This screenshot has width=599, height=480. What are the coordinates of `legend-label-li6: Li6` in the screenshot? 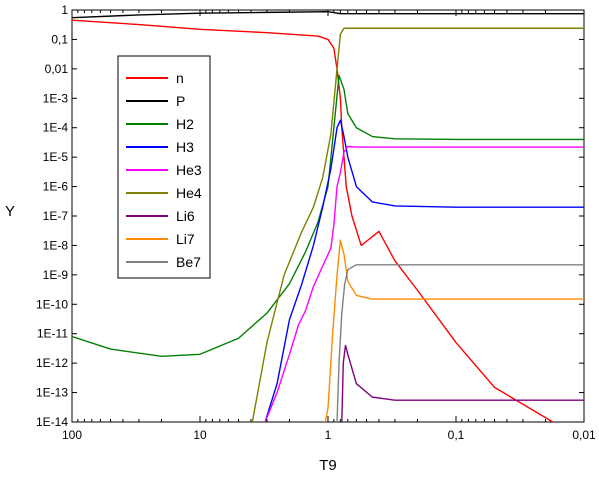 It's located at (185, 216).